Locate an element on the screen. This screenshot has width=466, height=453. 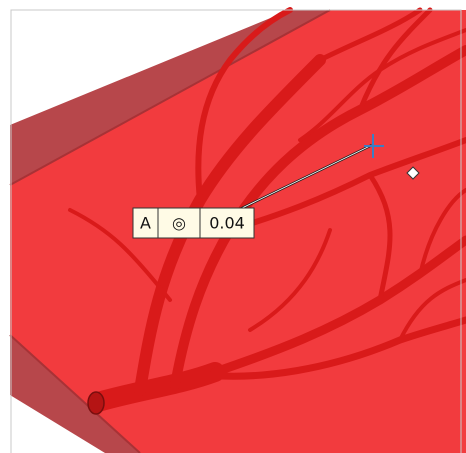
feature-control-frame: A ◎ 0.04 is located at coordinates (193, 223).